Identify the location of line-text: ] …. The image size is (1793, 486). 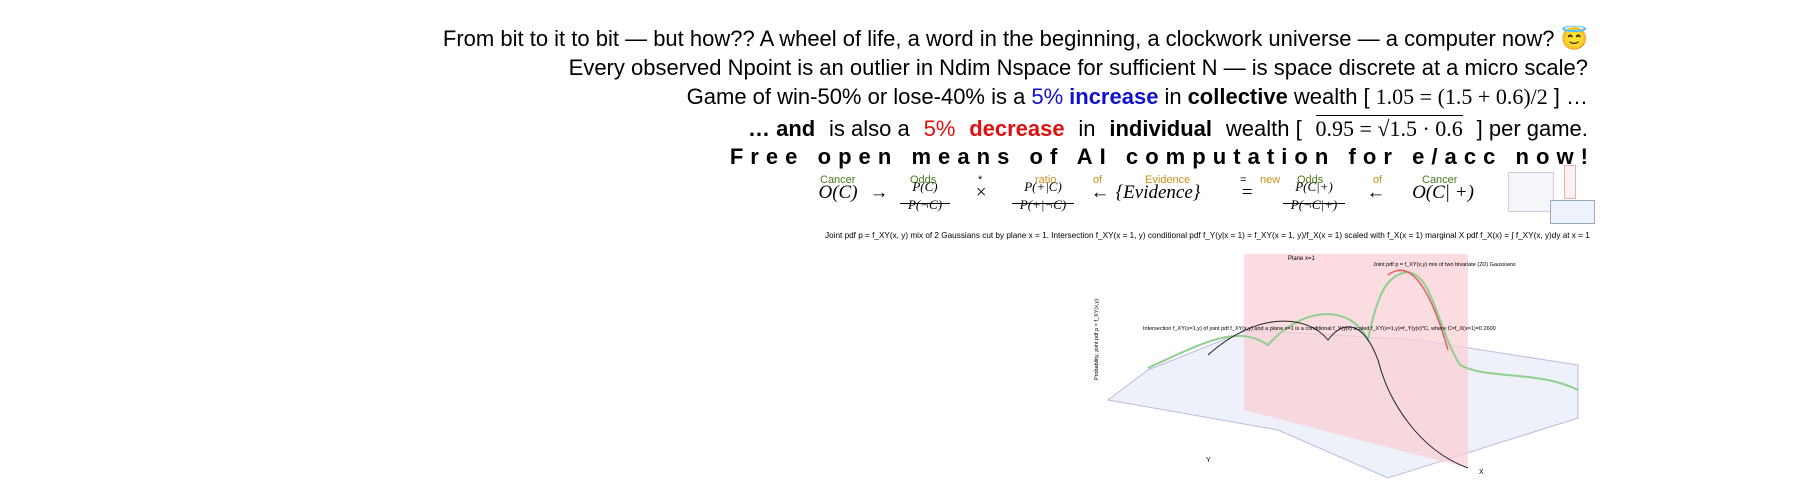
(1570, 96).